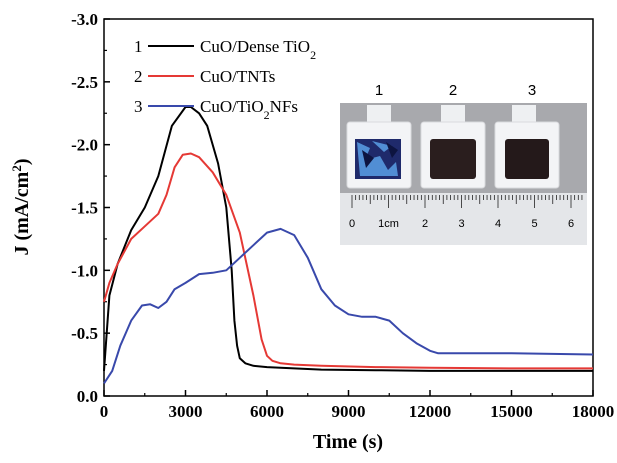 The image size is (617, 463). Describe the element at coordinates (249, 109) in the screenshot. I see `legend-label-3: CuO/TiO2NFs` at that location.